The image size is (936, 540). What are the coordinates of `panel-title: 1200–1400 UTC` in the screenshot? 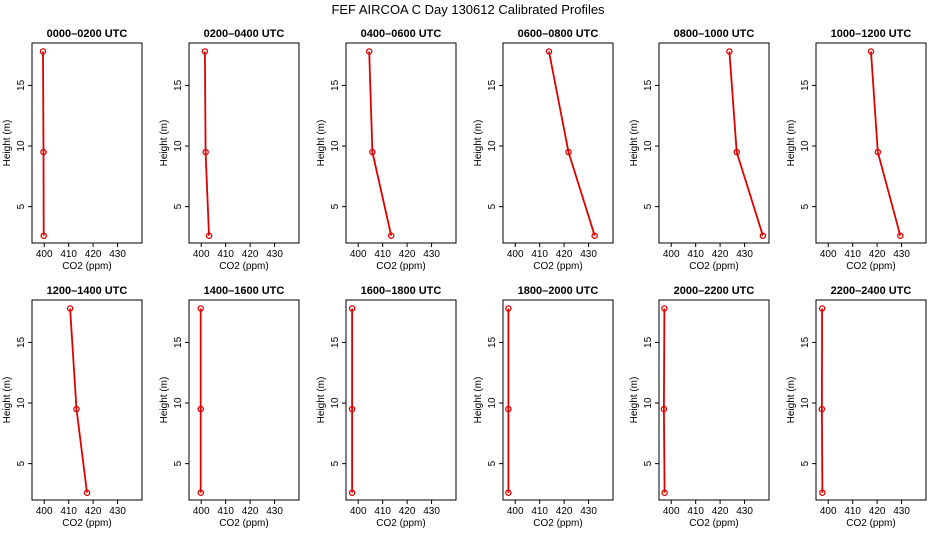 It's located at (87, 291).